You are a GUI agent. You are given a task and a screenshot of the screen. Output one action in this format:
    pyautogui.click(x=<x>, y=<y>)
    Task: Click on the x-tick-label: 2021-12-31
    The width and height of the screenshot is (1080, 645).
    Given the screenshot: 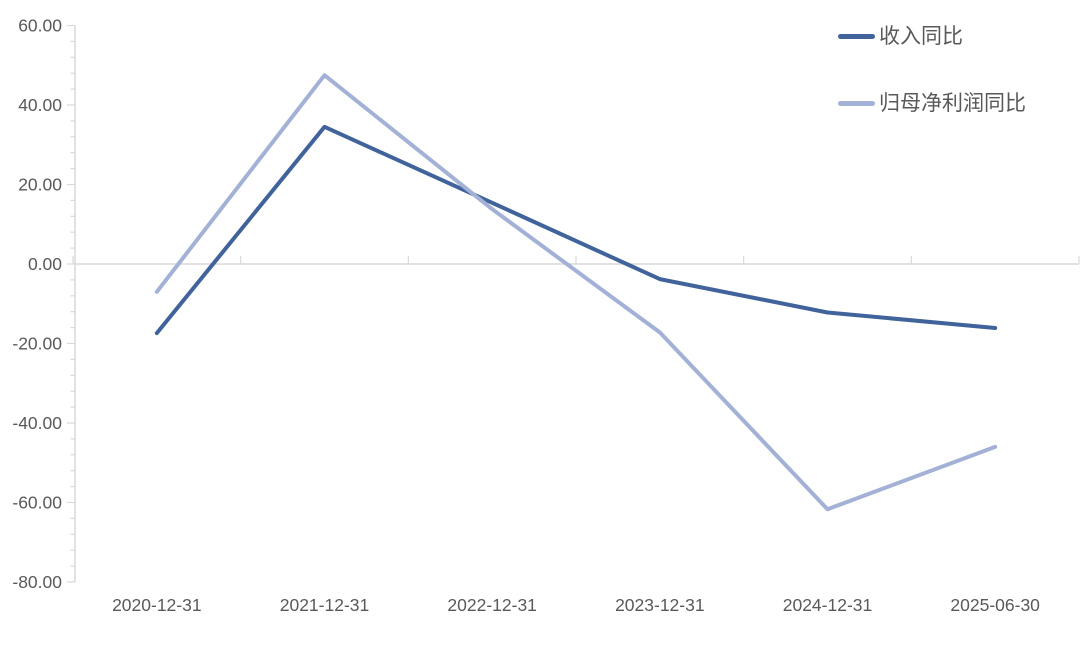 What is the action you would take?
    pyautogui.click(x=325, y=605)
    